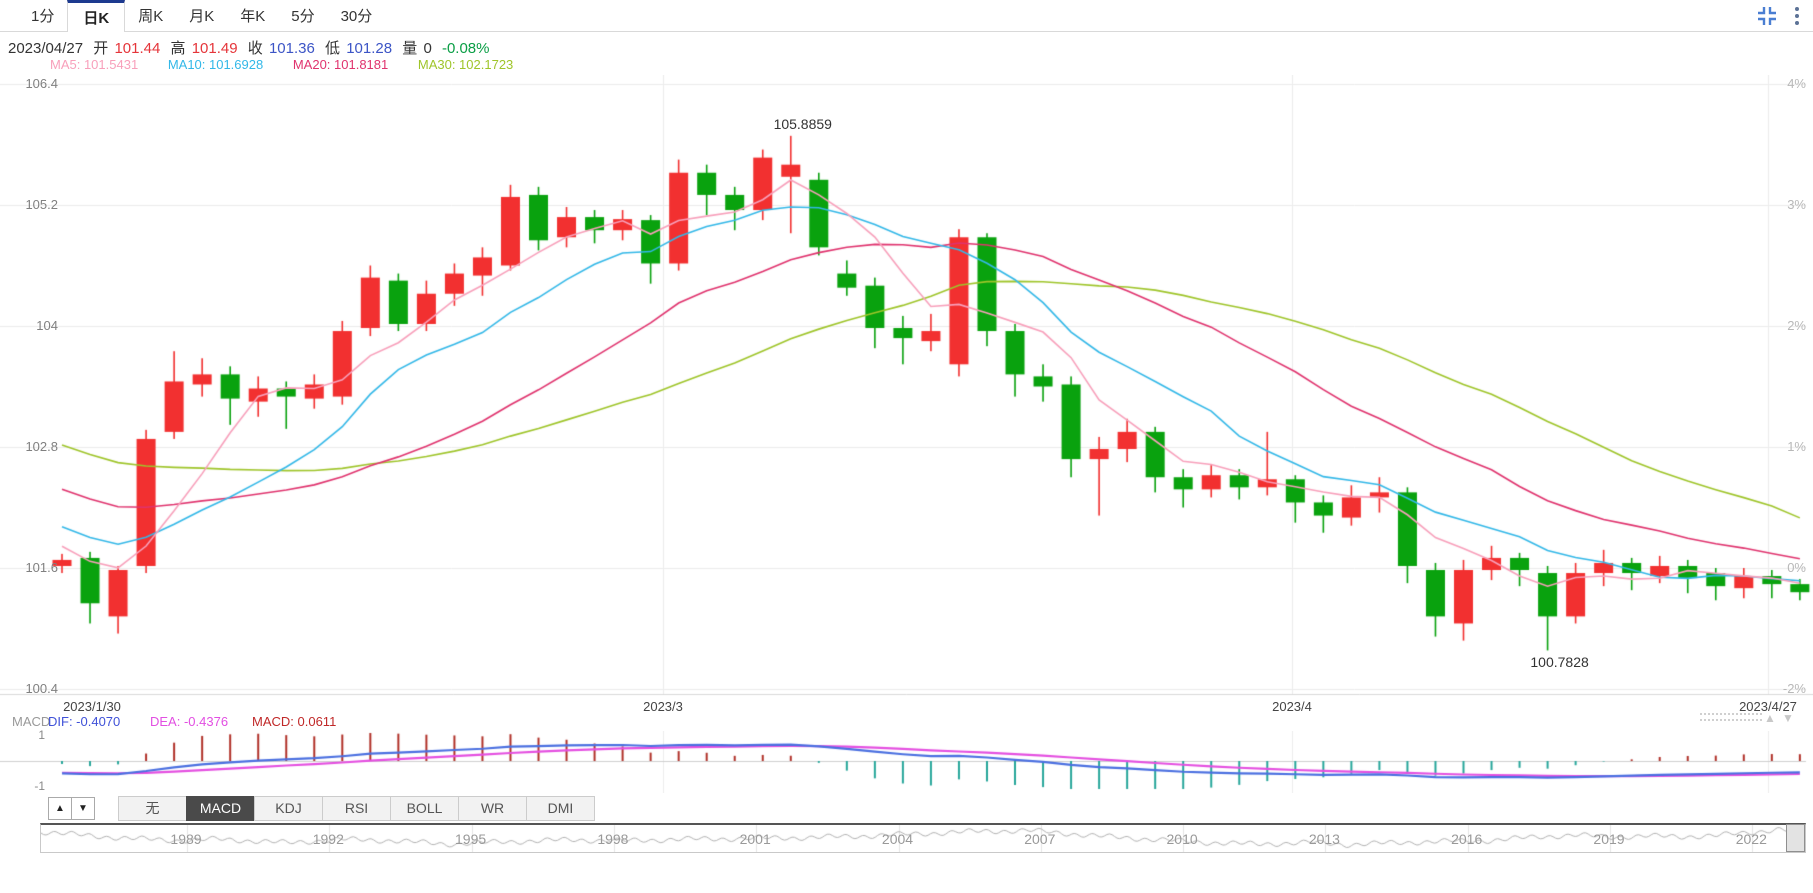 This screenshot has width=1813, height=893. I want to click on overview-scroll-thumb, so click(1795, 838).